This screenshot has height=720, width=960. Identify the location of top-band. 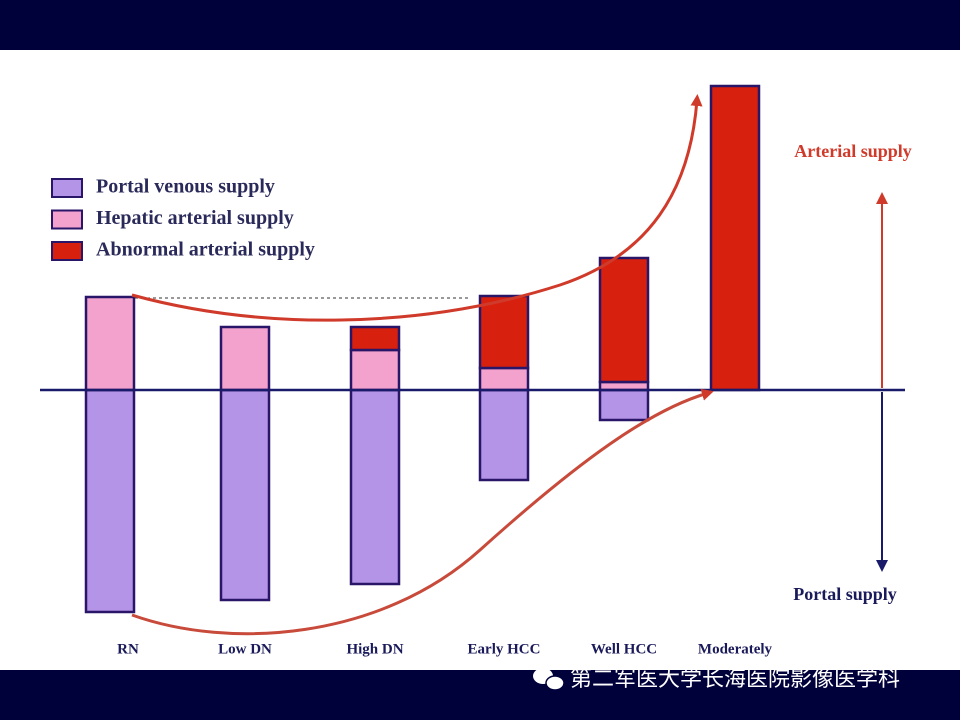
(480, 25).